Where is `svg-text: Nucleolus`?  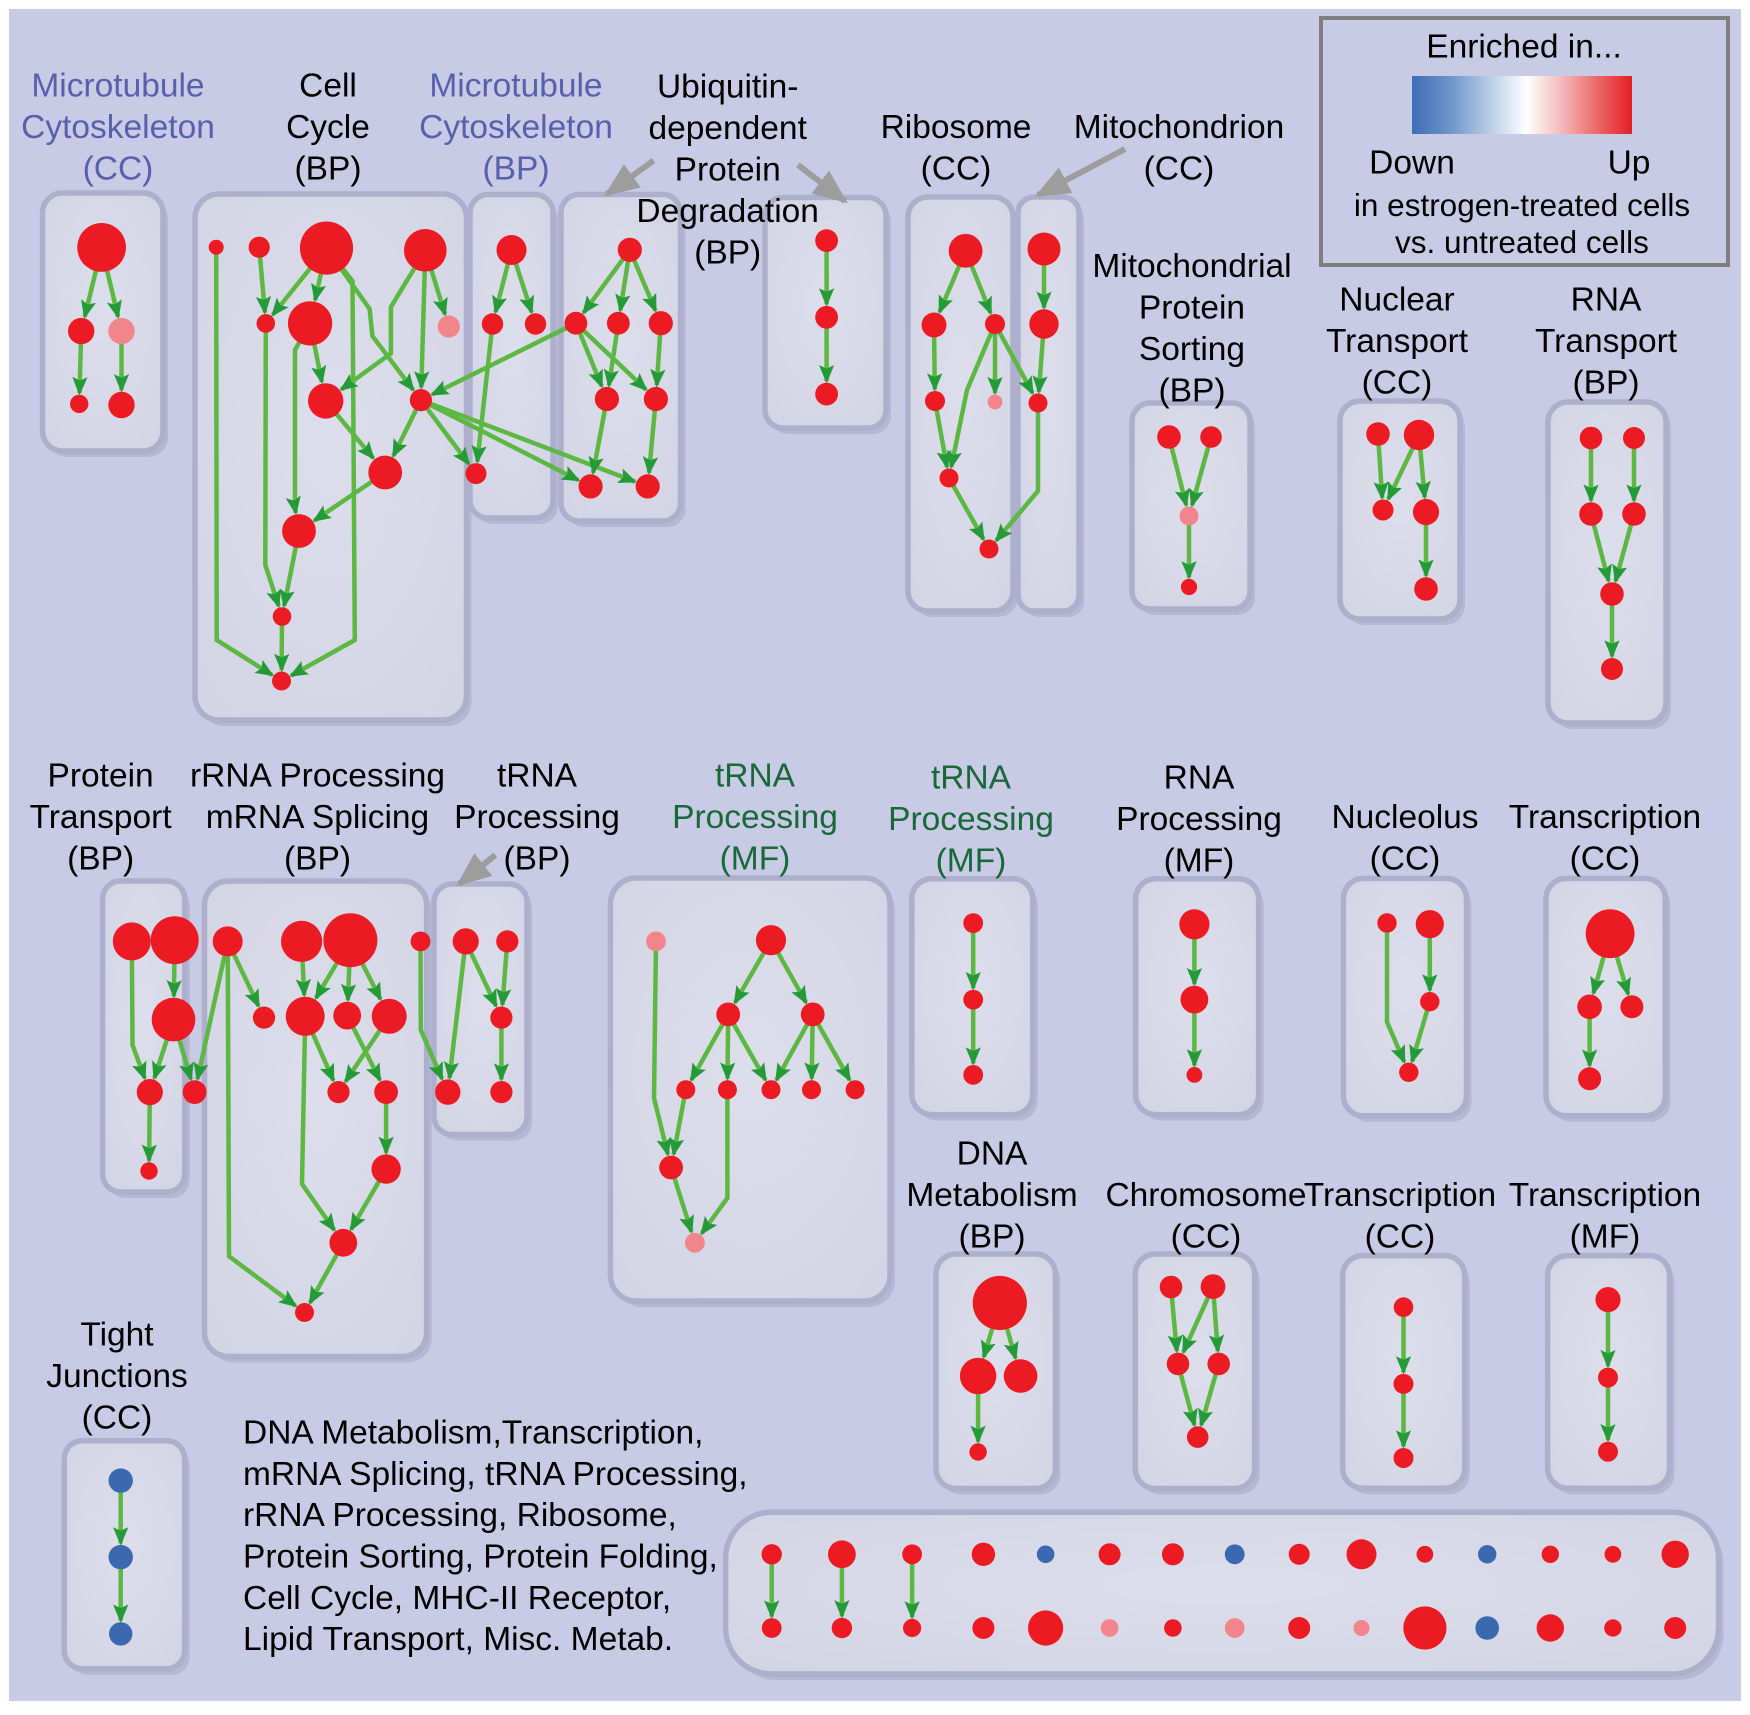 svg-text: Nucleolus is located at coordinates (1404, 817).